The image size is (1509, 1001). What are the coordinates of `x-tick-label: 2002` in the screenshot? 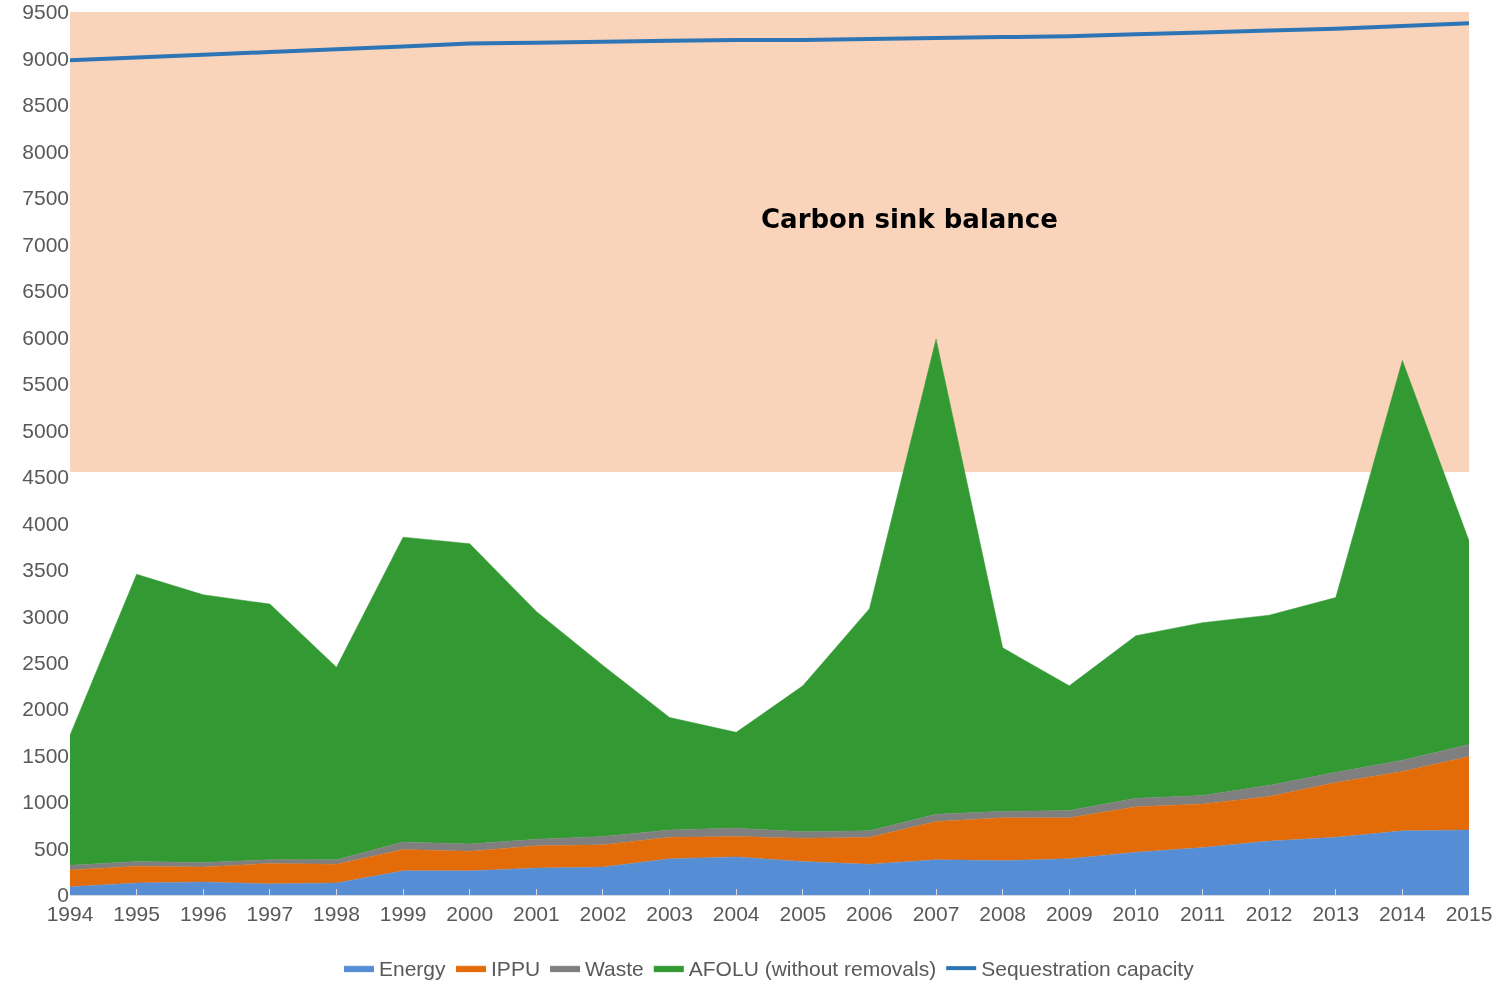 It's located at (603, 914).